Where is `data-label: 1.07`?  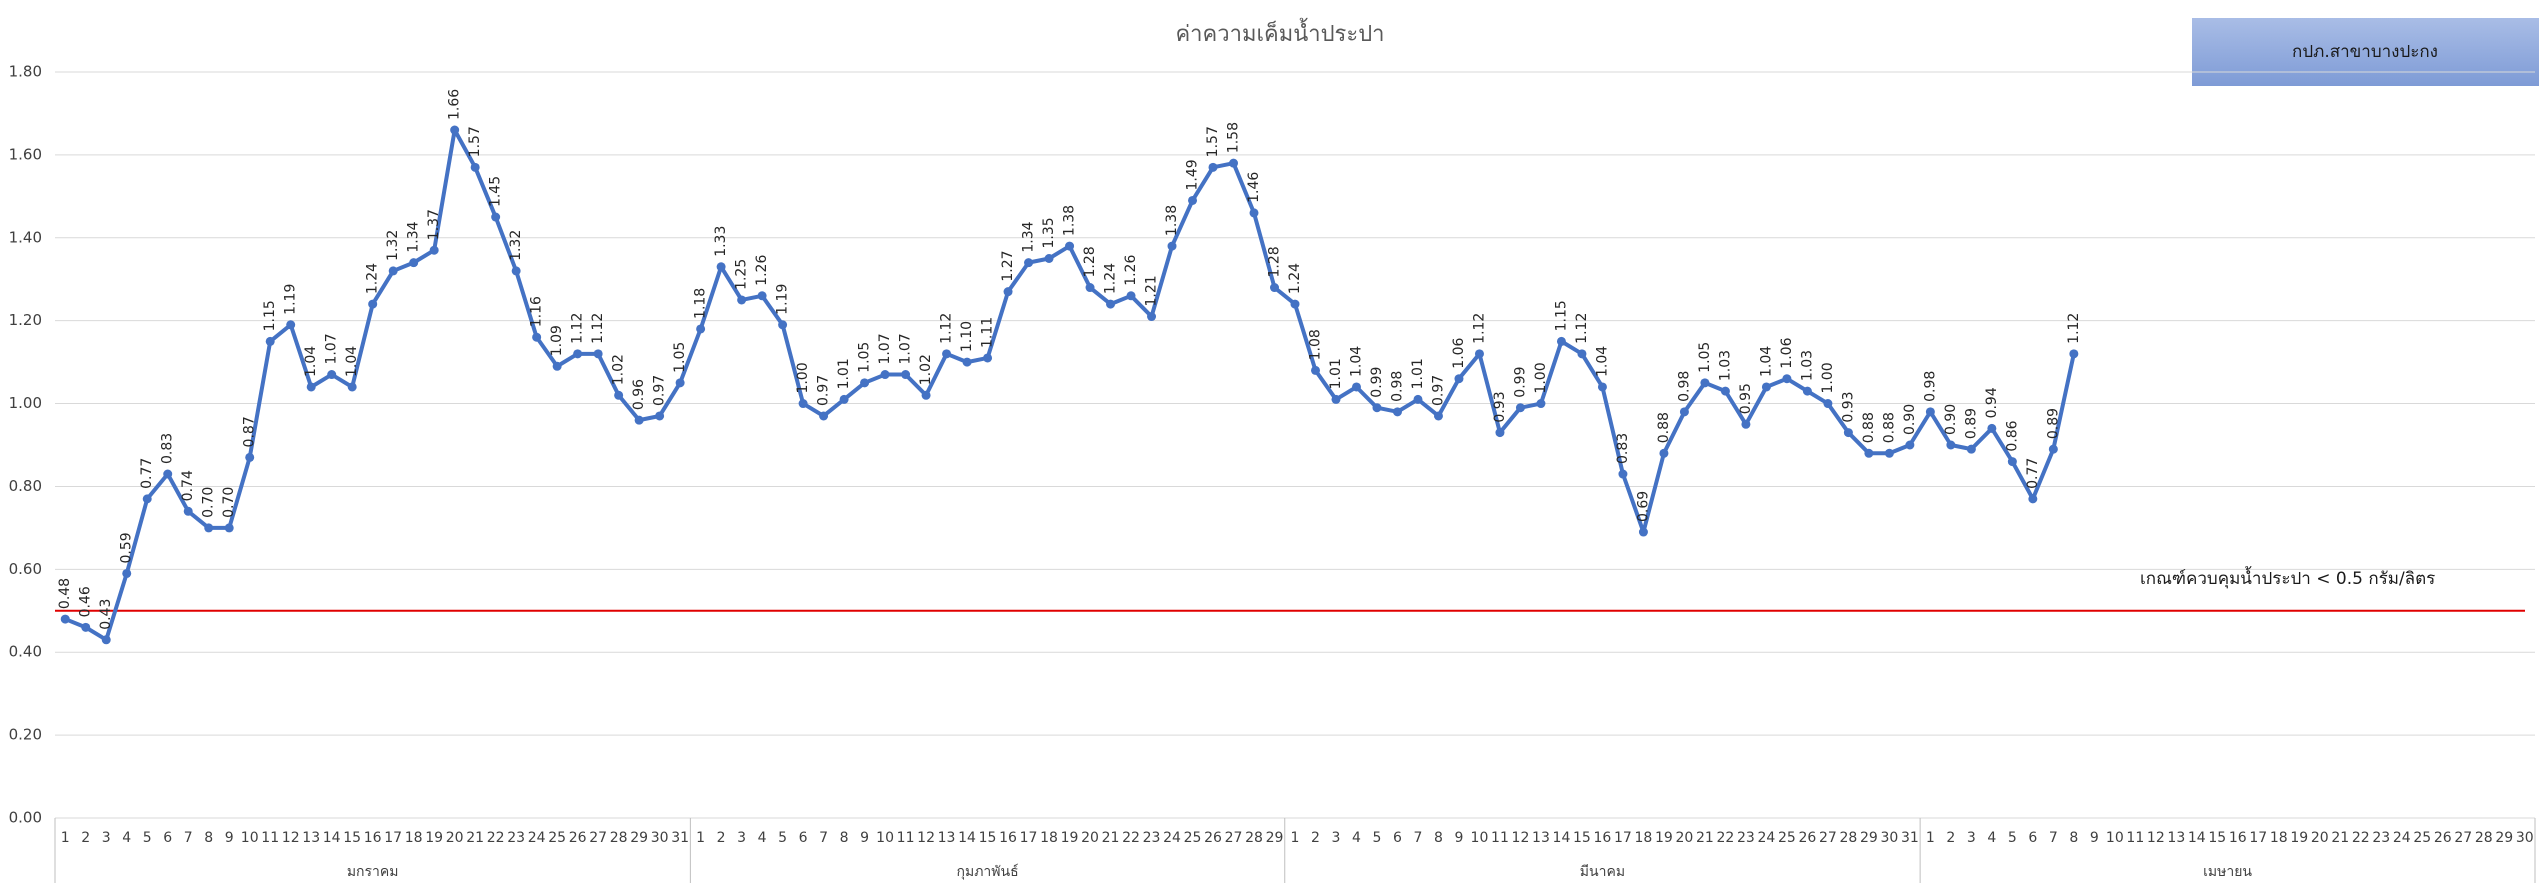
data-label: 1.07 is located at coordinates (906, 348).